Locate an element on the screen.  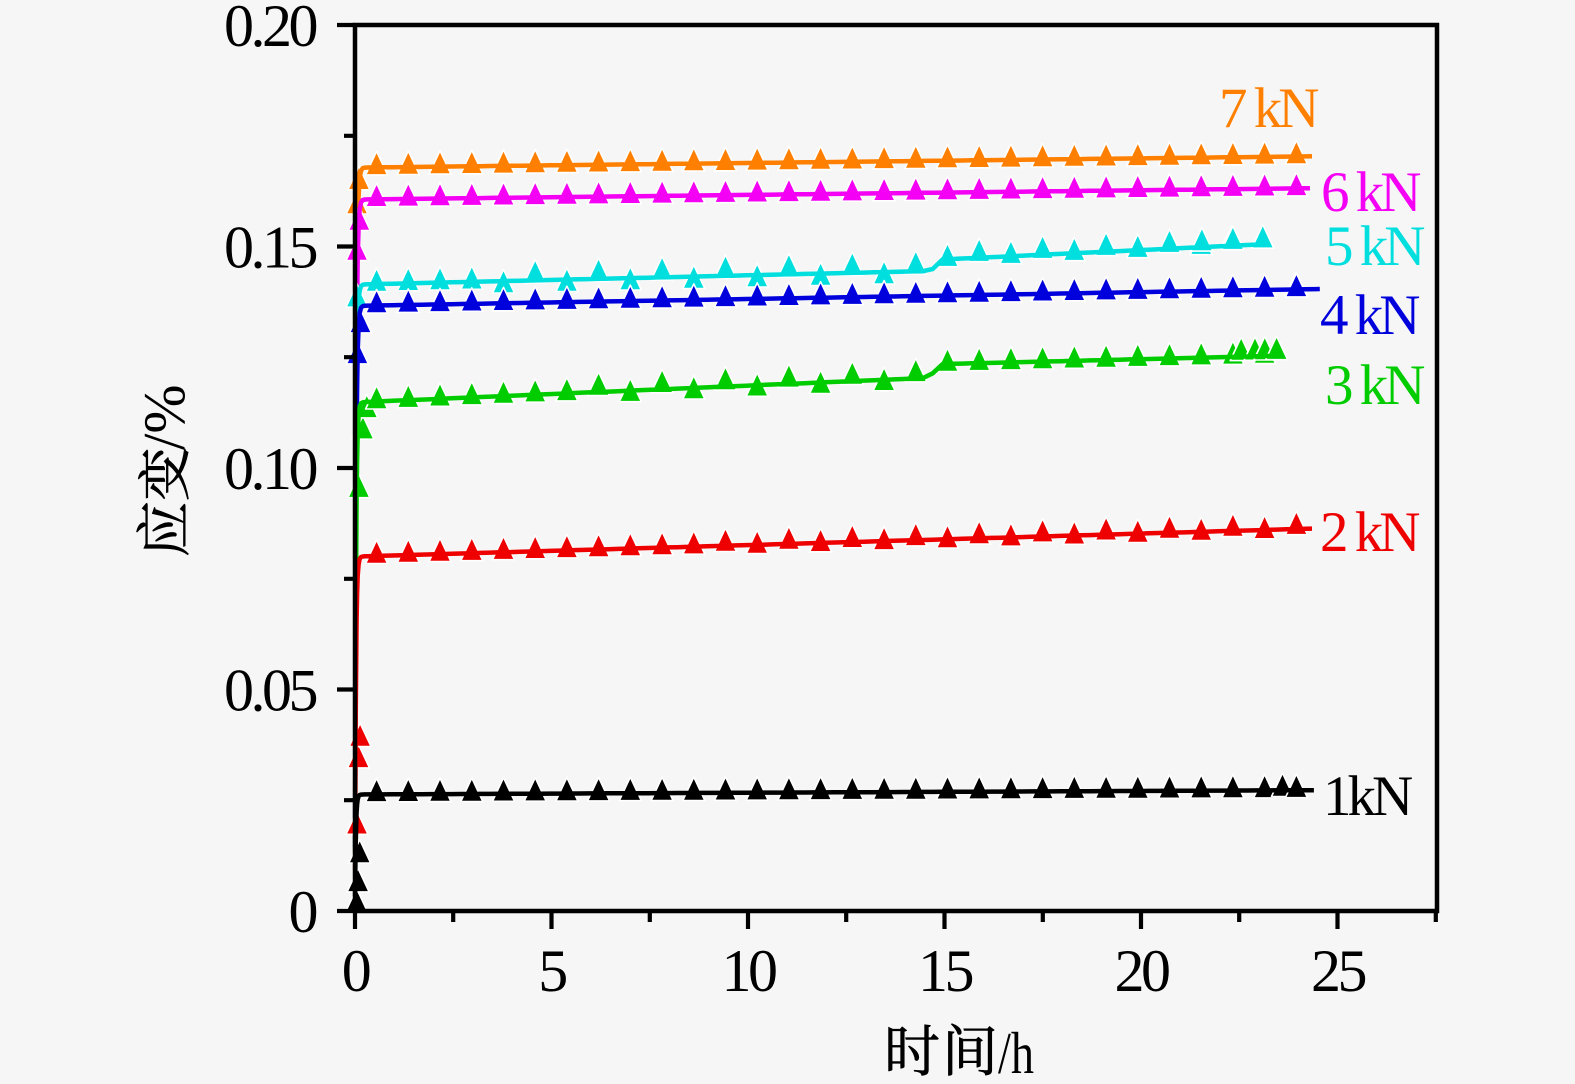
svg-text: 7 kN is located at coordinates (1268, 108).